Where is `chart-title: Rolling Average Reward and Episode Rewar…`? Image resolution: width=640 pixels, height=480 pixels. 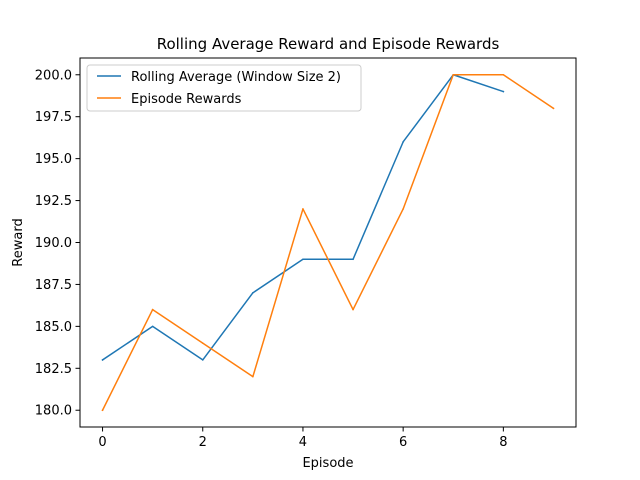
chart-title: Rolling Average Reward and Episode Rewar… is located at coordinates (328, 44).